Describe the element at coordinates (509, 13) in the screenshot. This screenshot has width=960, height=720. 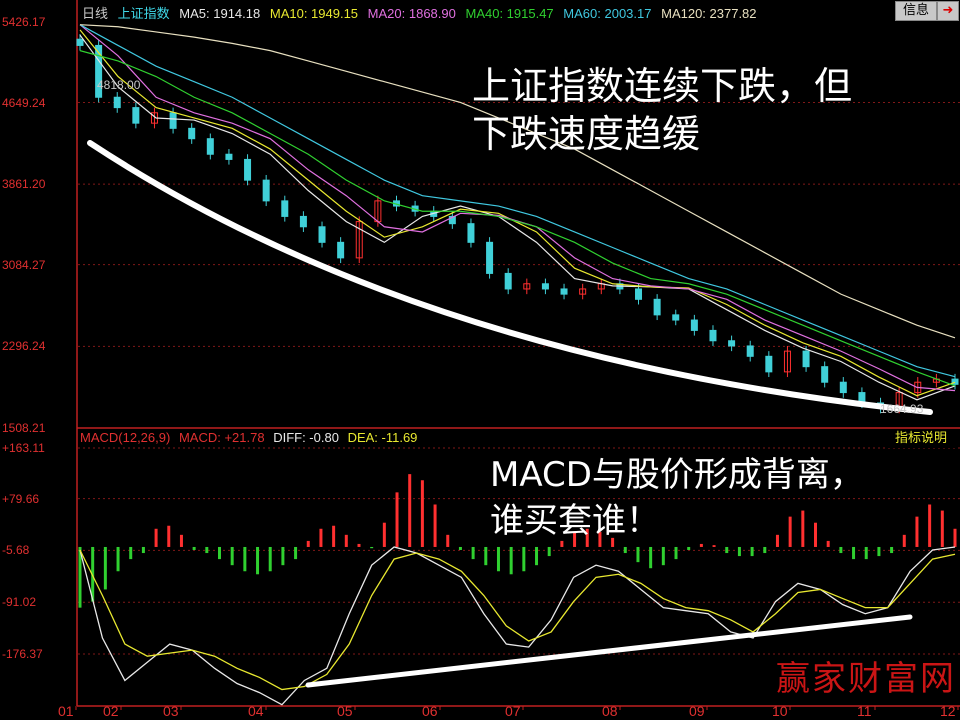
I see `ma40-label: MA40: 1915.47` at that location.